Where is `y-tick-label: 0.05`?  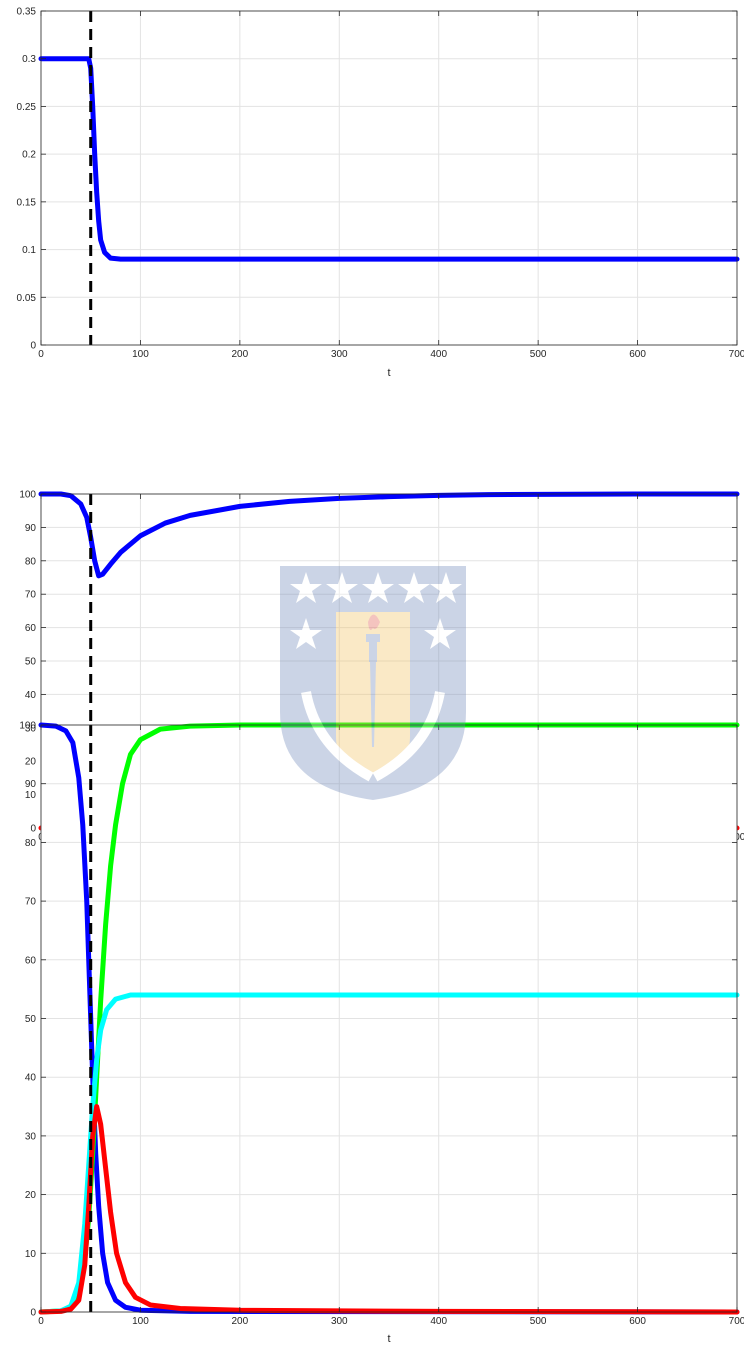 y-tick-label: 0.05 is located at coordinates (27, 298).